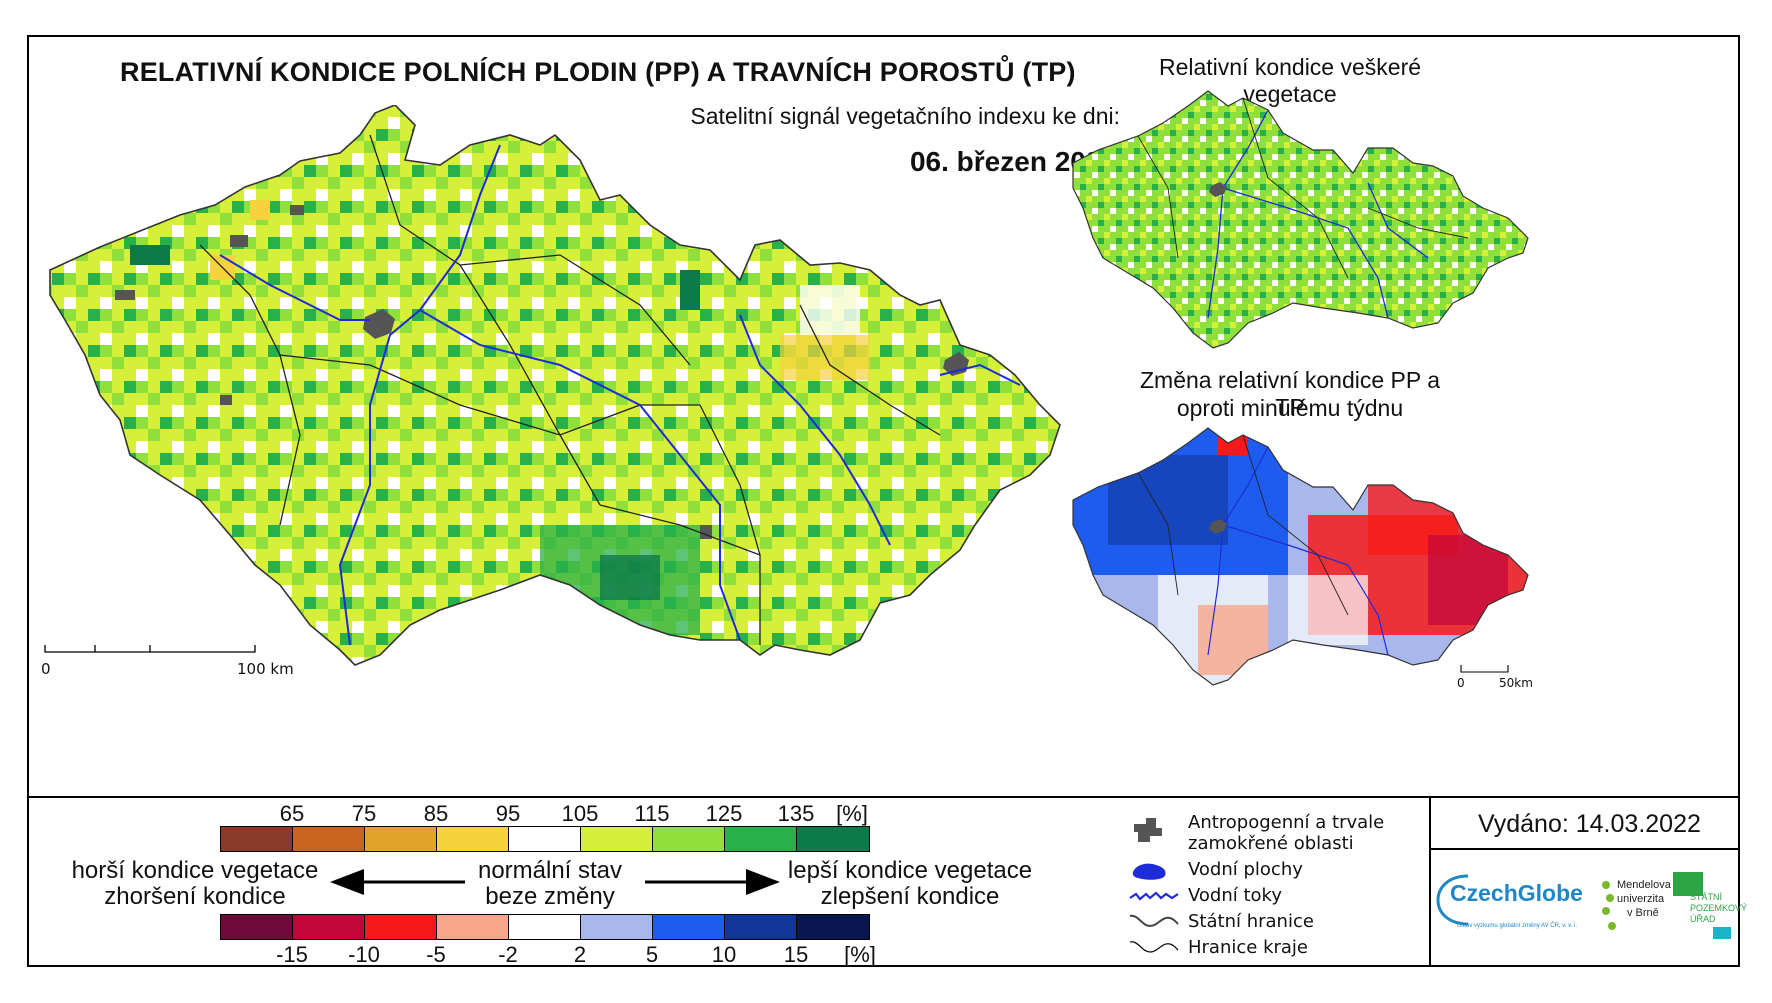 The width and height of the screenshot is (1772, 1003). Describe the element at coordinates (364, 813) in the screenshot. I see `condition-tick-label: 75` at that location.